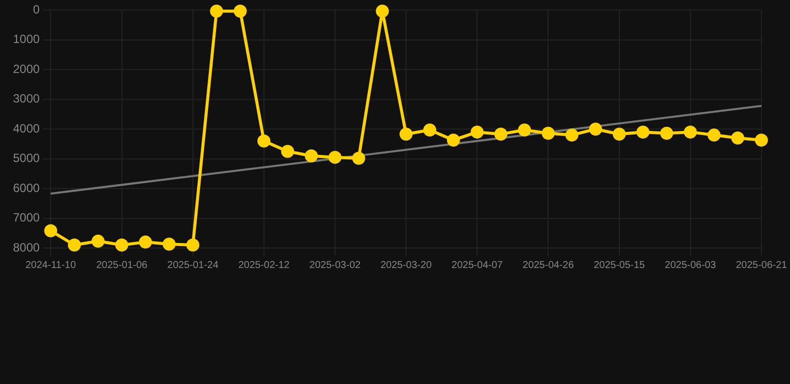  What do you see at coordinates (620, 265) in the screenshot?
I see `x-tick-label: 2025-05-15` at bounding box center [620, 265].